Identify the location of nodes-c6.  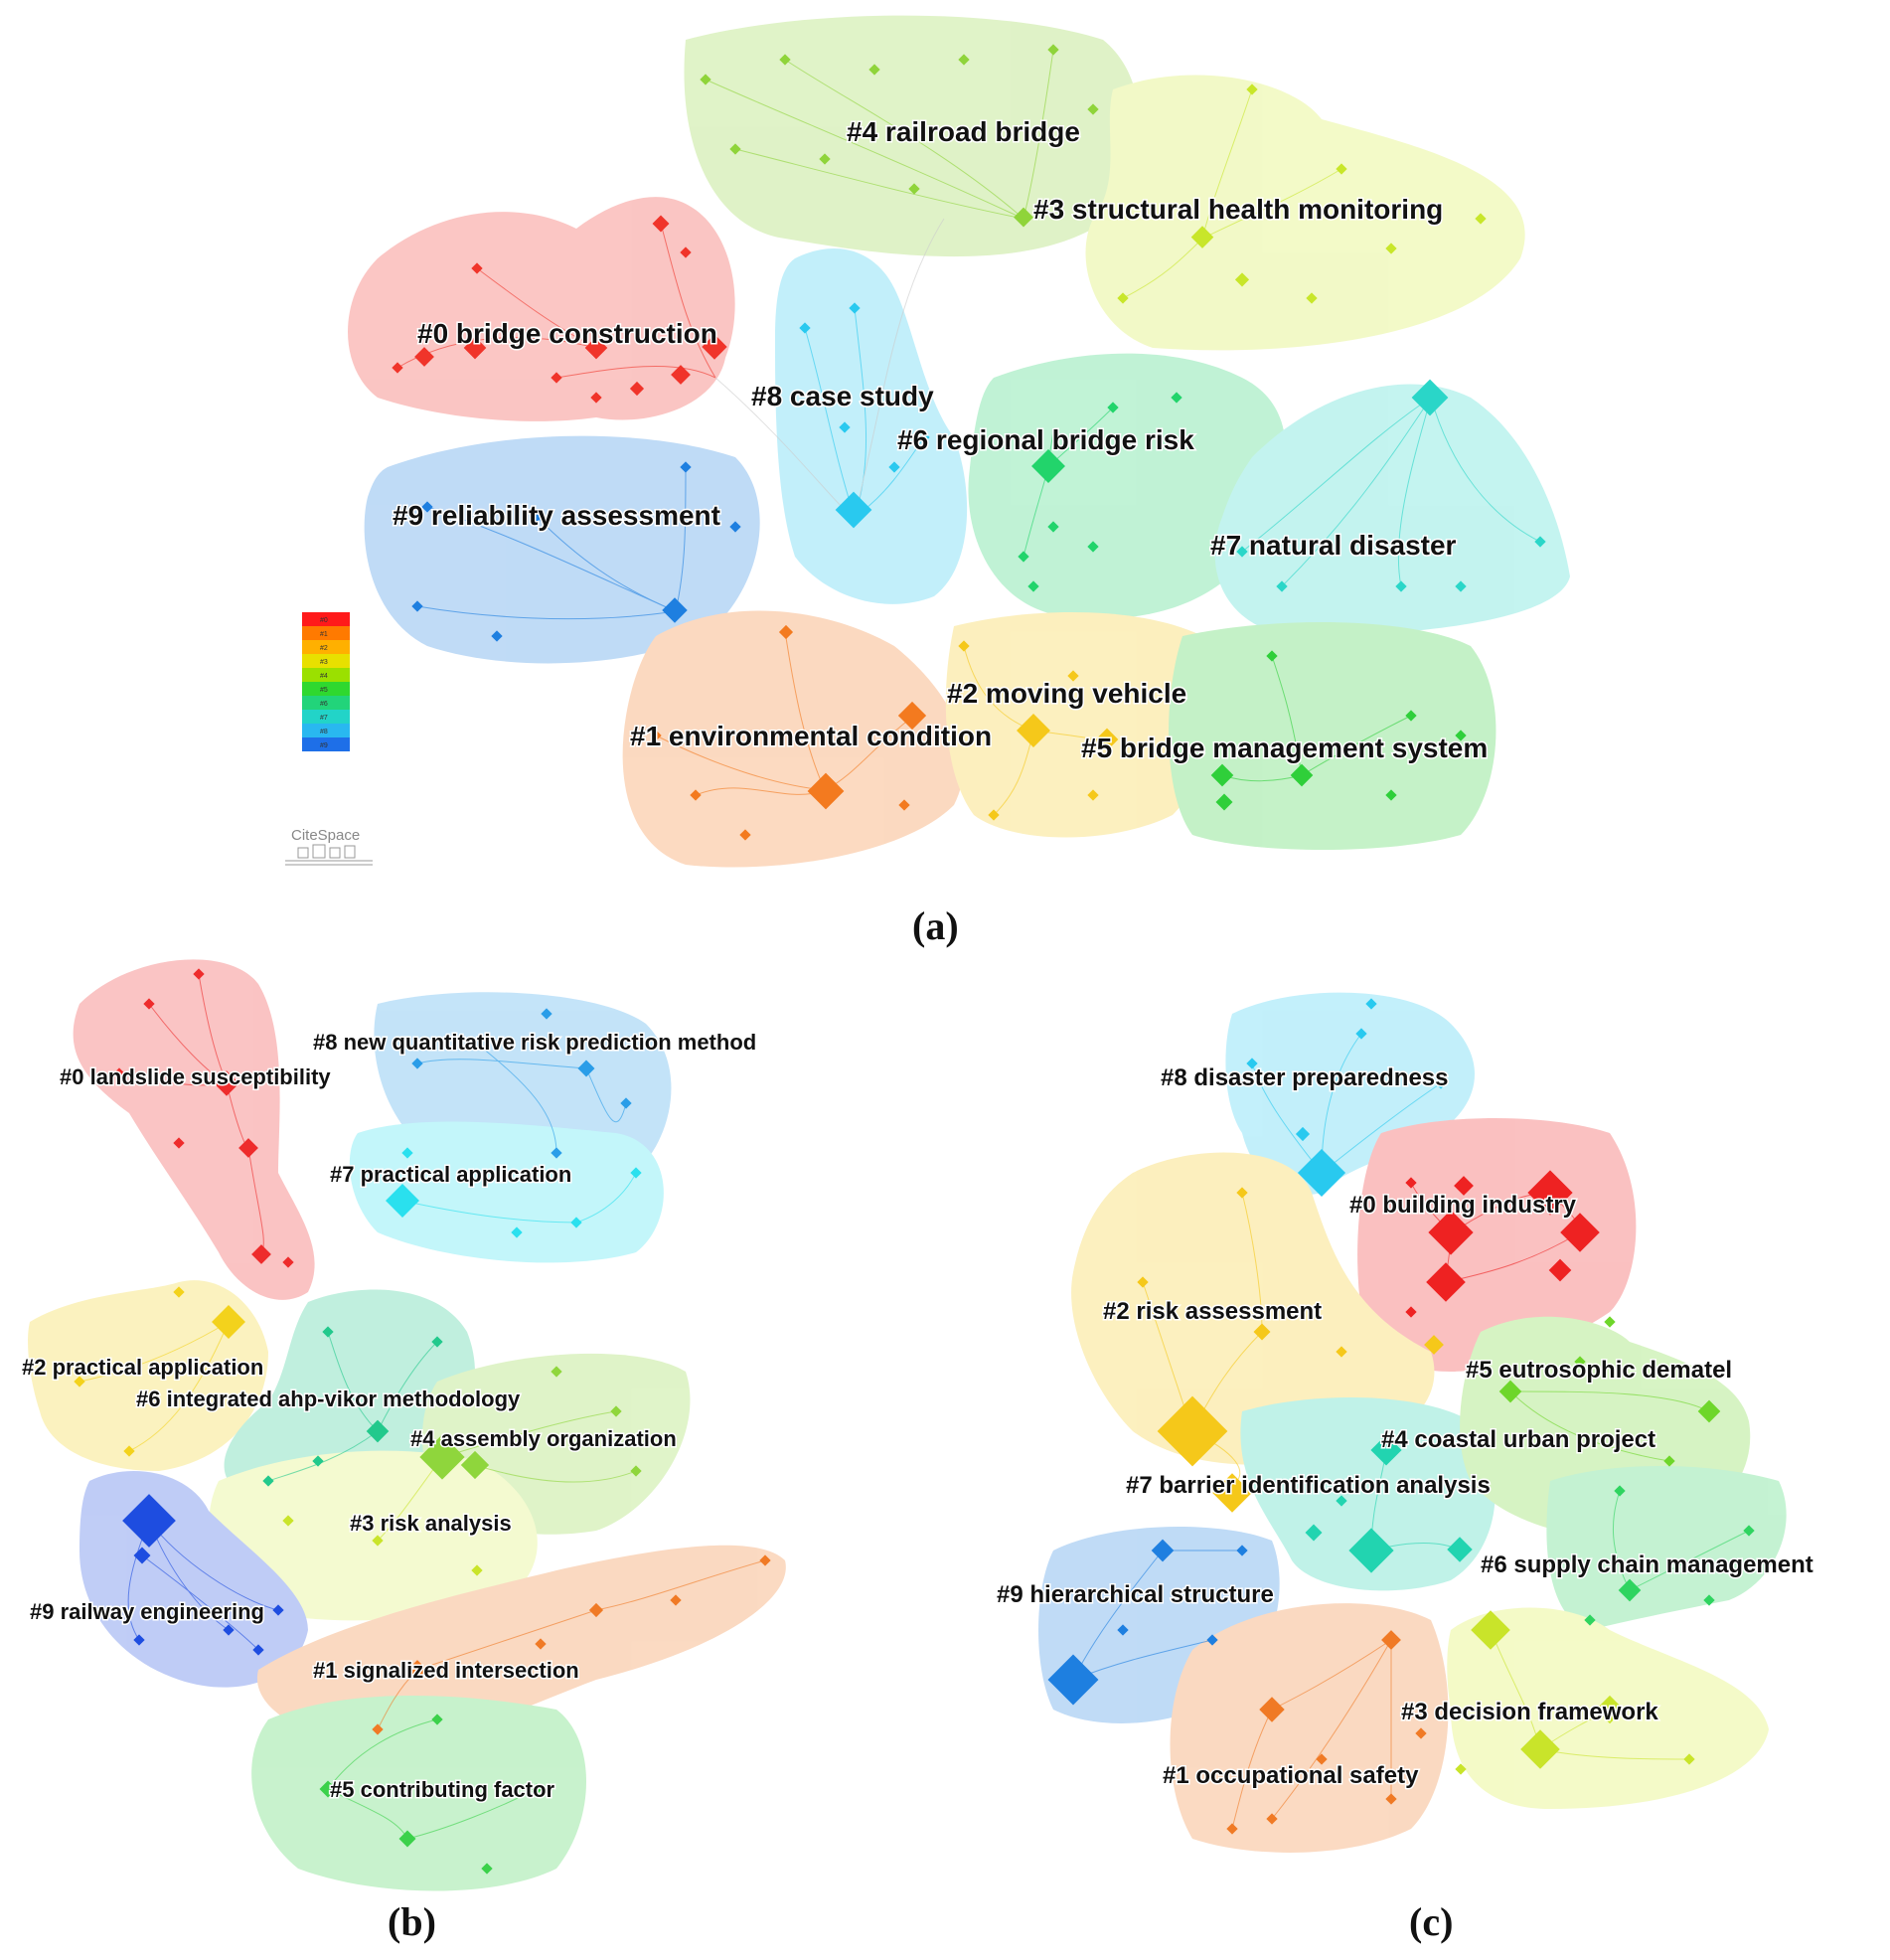
(1669, 1556).